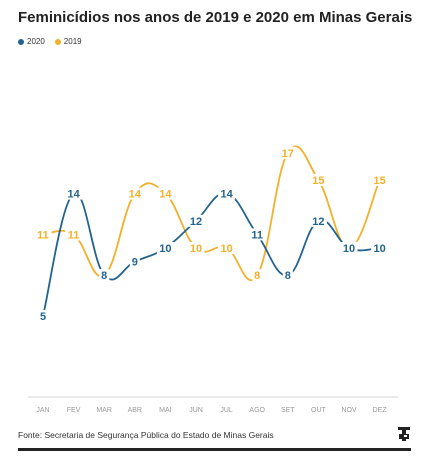  I want to click on data-label-2019: 8, so click(257, 276).